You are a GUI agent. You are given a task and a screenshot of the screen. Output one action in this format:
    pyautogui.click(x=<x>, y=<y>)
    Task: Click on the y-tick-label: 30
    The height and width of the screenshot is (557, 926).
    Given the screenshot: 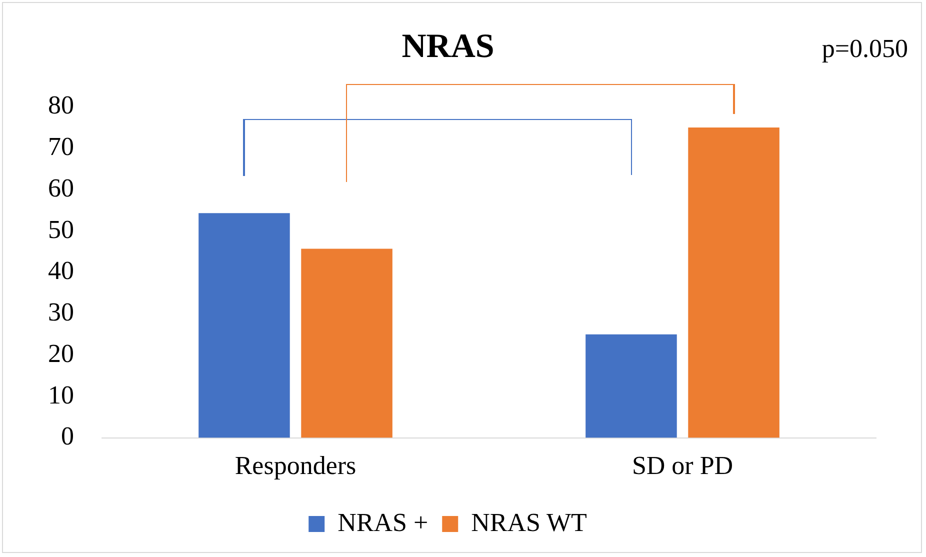 What is the action you would take?
    pyautogui.click(x=61, y=312)
    